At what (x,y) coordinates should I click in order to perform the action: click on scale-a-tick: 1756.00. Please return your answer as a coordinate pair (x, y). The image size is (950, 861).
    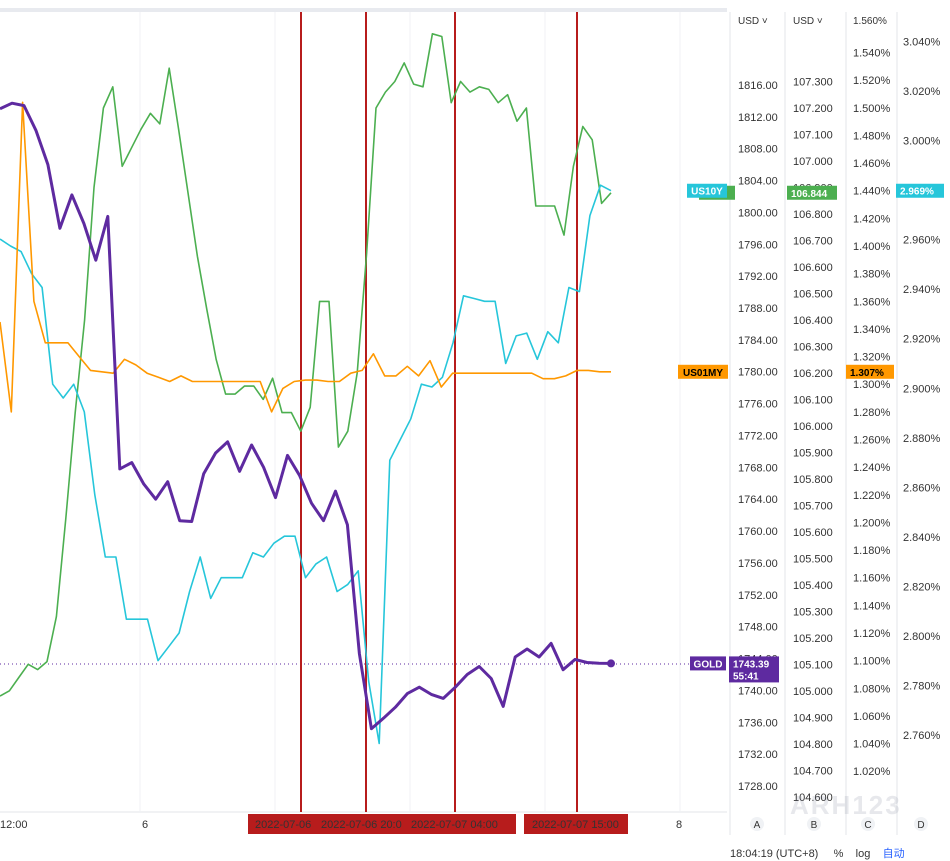
    Looking at the image, I should click on (758, 564).